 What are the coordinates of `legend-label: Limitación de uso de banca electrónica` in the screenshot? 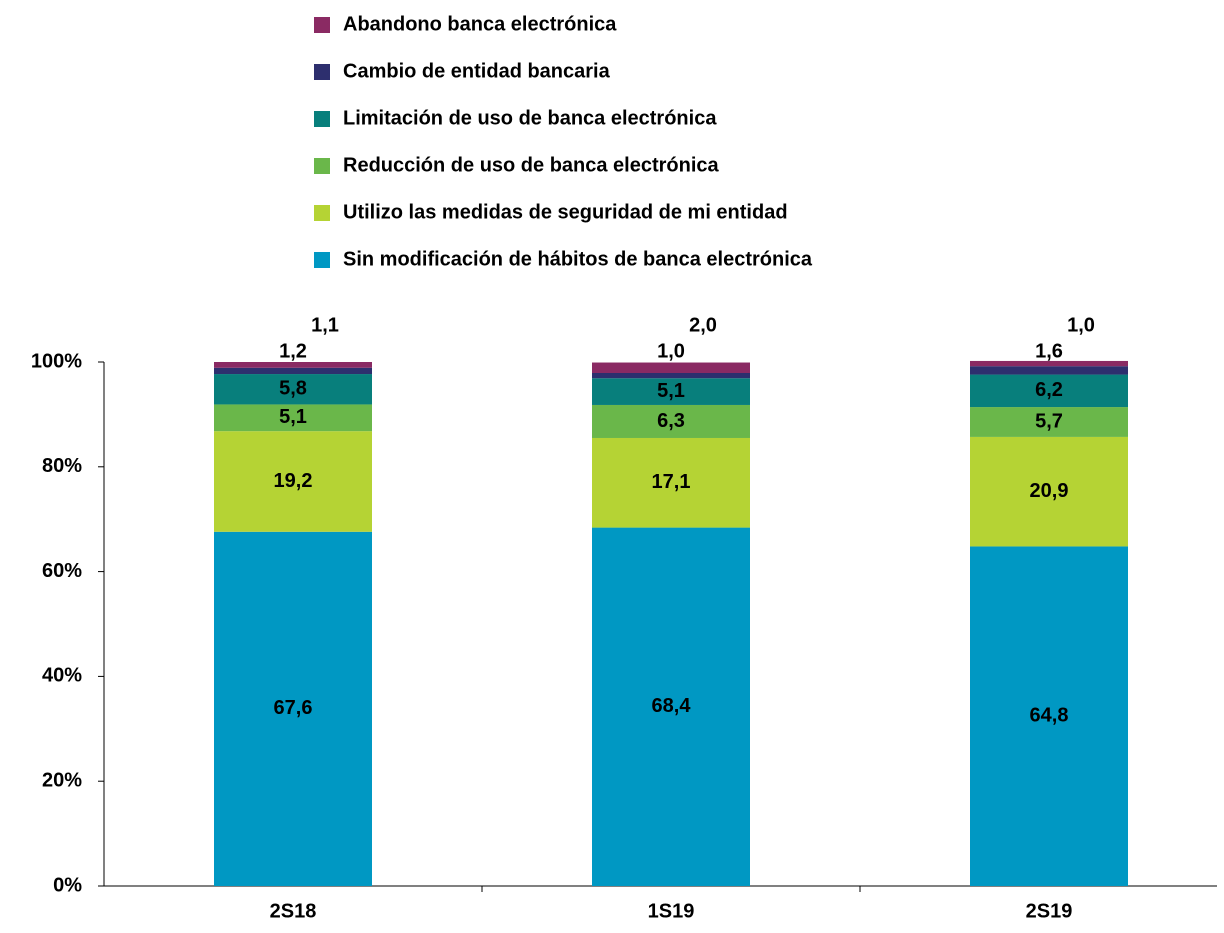 It's located at (530, 118).